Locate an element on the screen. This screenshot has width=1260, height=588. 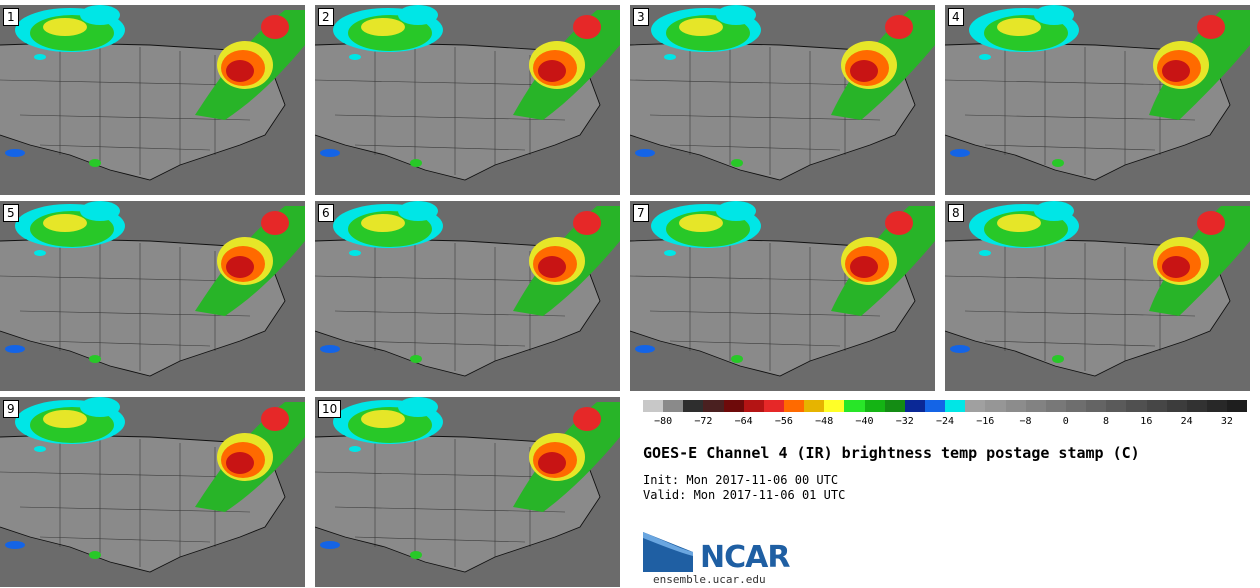
panel-label: 6 is located at coordinates (326, 213).